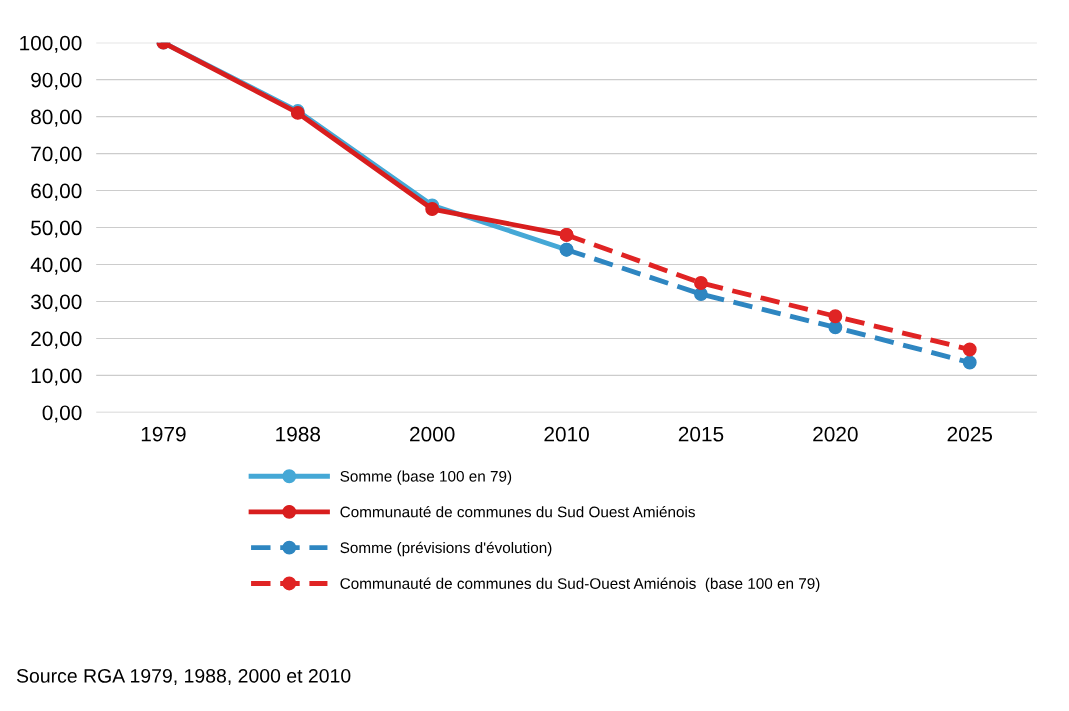 Image resolution: width=1069 pixels, height=711 pixels. Describe the element at coordinates (580, 584) in the screenshot. I see `legend-label: Communauté de communes du Sud-Ouest Amiénois (base 100 en 79)` at that location.